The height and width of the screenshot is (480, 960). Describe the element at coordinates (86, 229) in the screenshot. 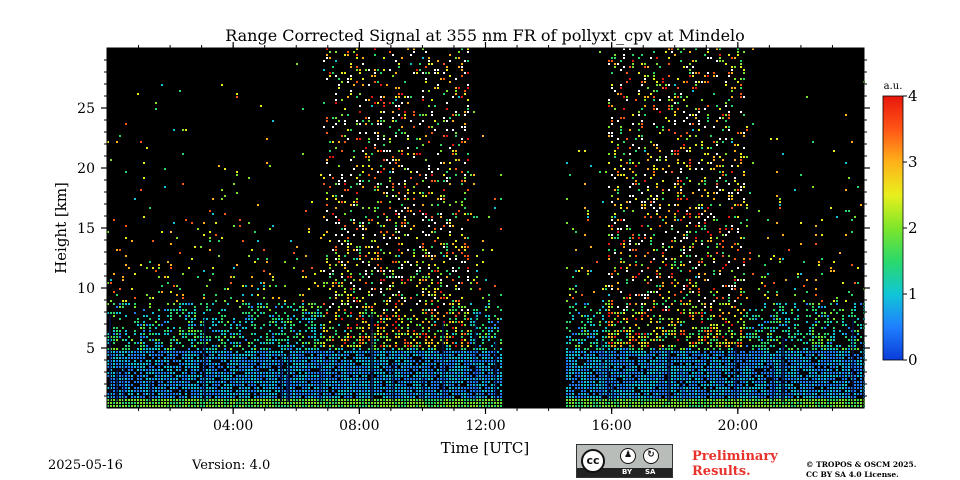

I see `y-tick-label: 15` at that location.